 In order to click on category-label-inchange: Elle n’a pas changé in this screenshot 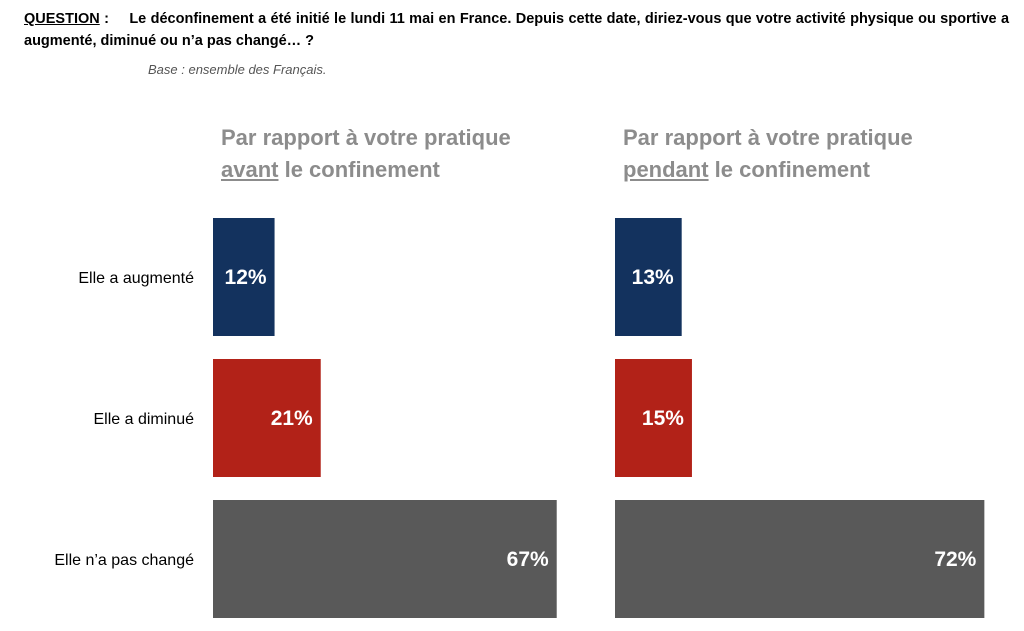, I will do `click(124, 560)`.